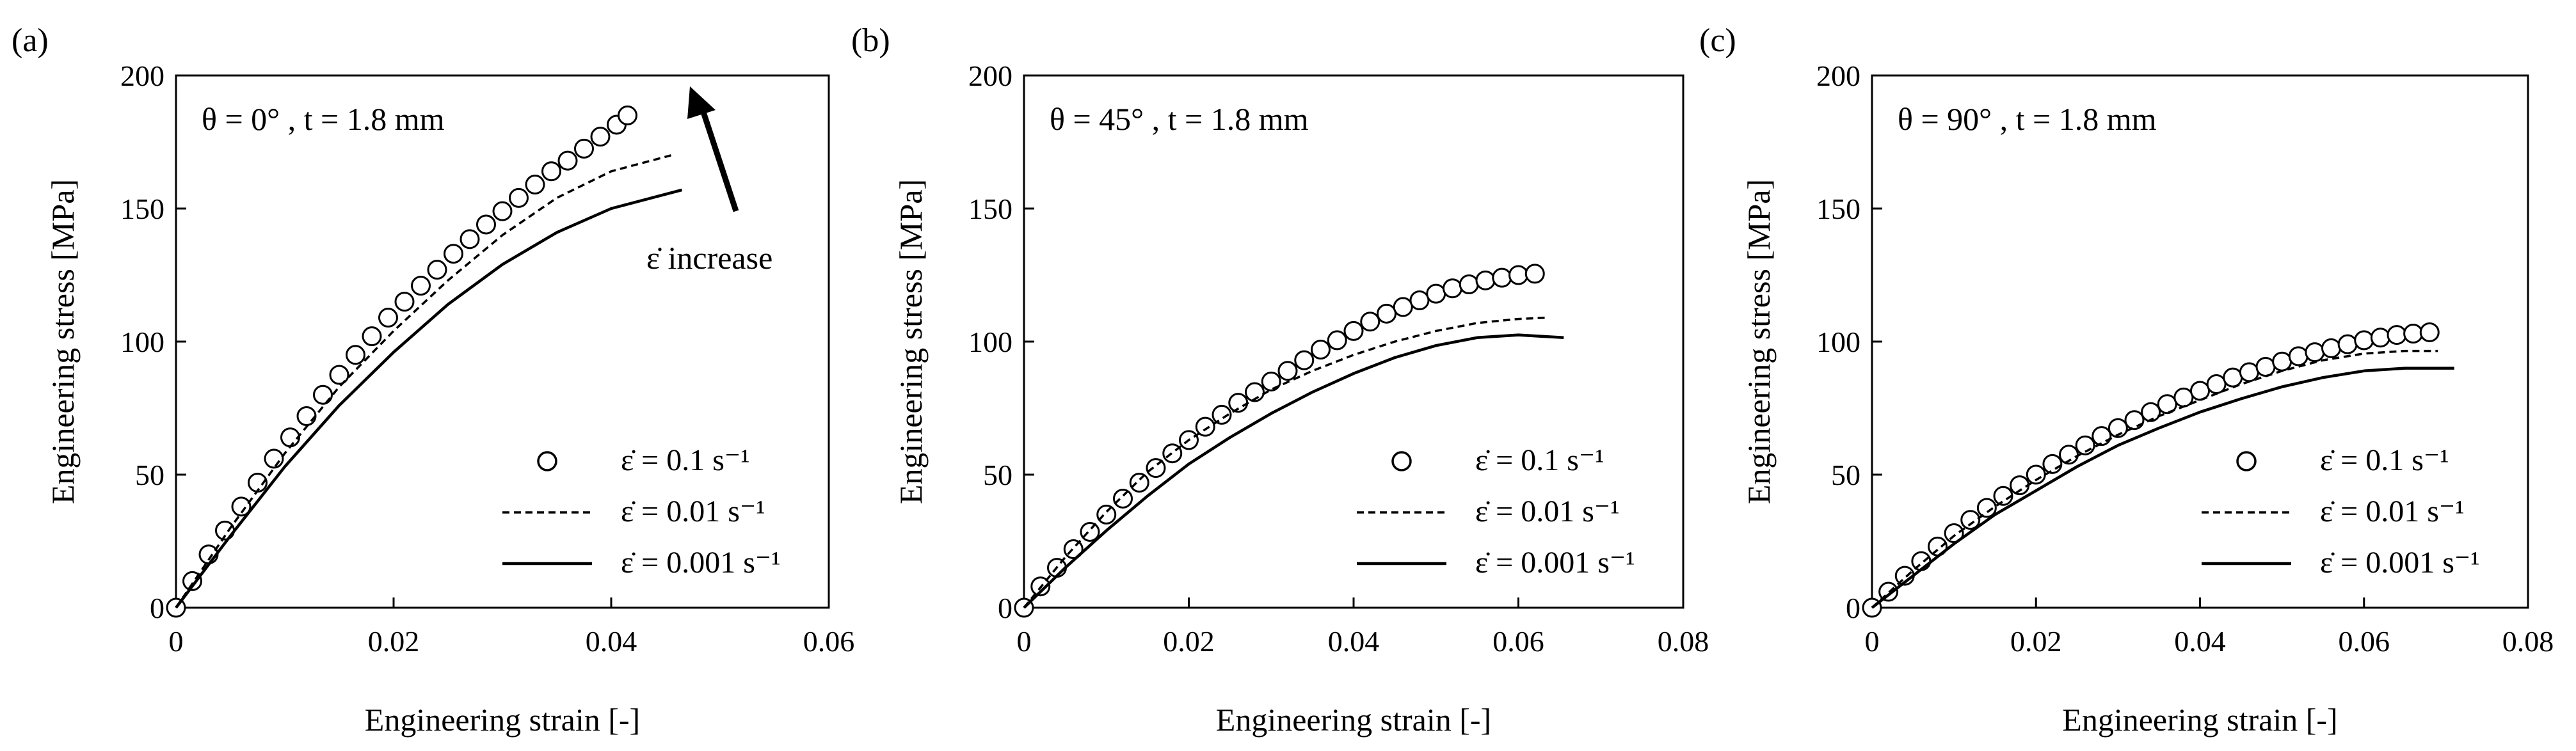  I want to click on condition-text: θ = 0° , t = 1.8 mm, so click(323, 119).